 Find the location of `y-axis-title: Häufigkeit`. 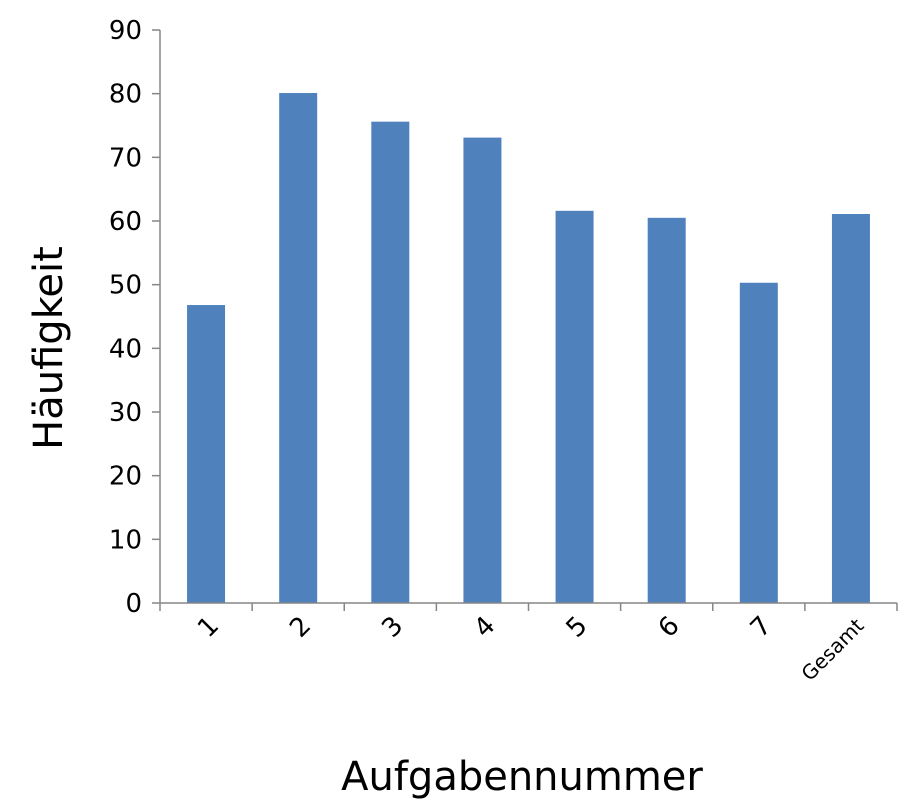

y-axis-title: Häufigkeit is located at coordinates (49, 348).